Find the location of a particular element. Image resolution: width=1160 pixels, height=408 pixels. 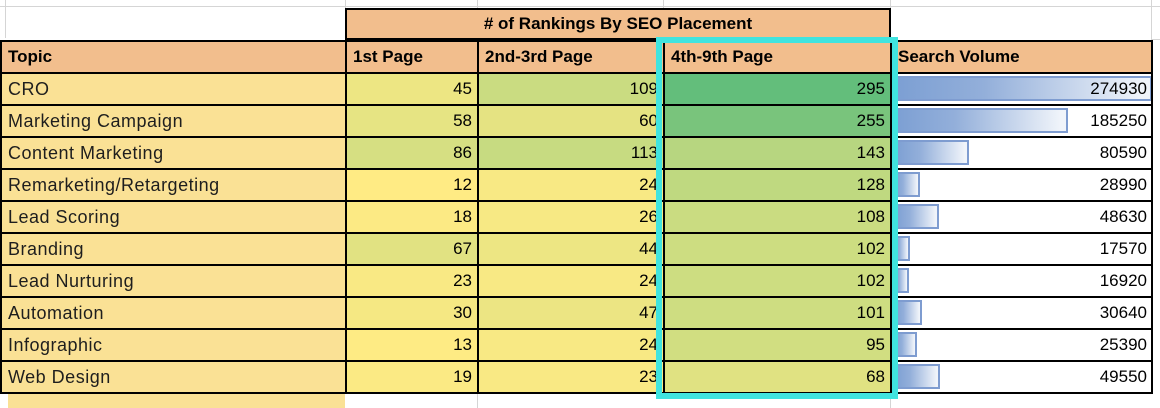

column-header-topic: Topic is located at coordinates (174, 58).